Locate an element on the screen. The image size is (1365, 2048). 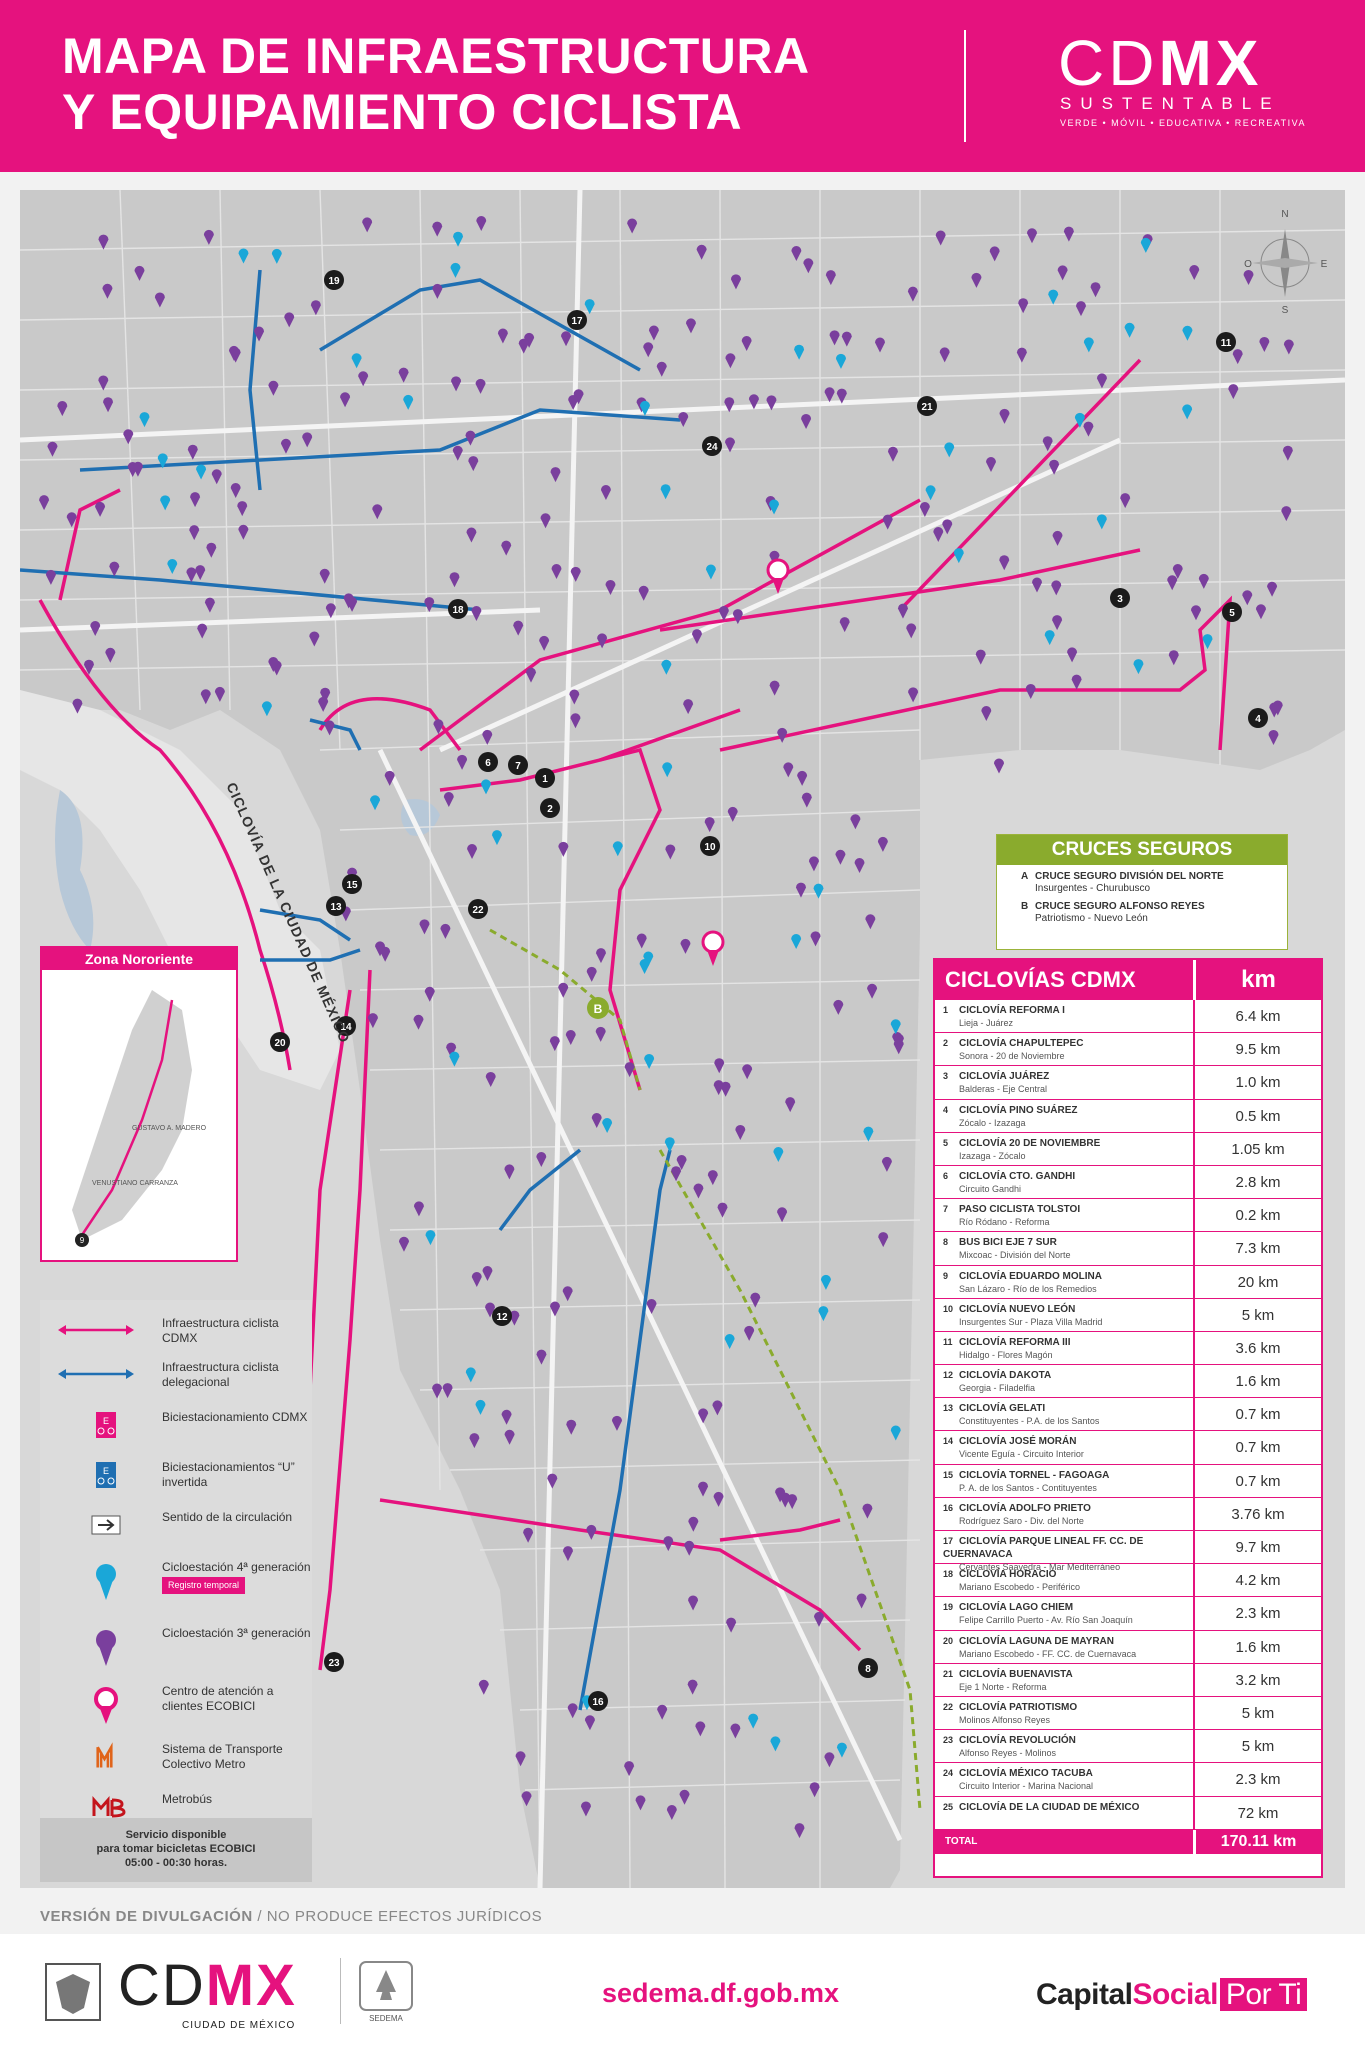
route-marker: 1 is located at coordinates (545, 778).